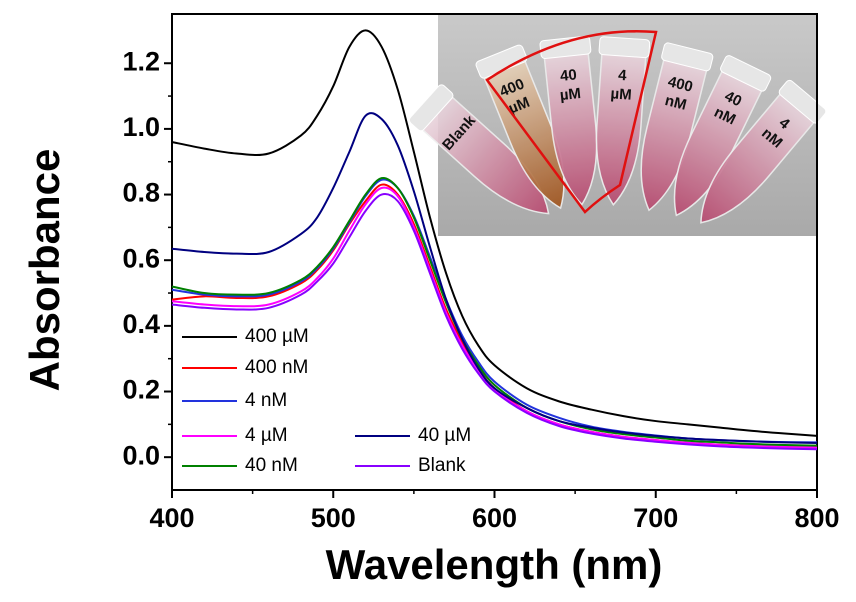  What do you see at coordinates (277, 336) in the screenshot?
I see `legend-label: 400 µM` at bounding box center [277, 336].